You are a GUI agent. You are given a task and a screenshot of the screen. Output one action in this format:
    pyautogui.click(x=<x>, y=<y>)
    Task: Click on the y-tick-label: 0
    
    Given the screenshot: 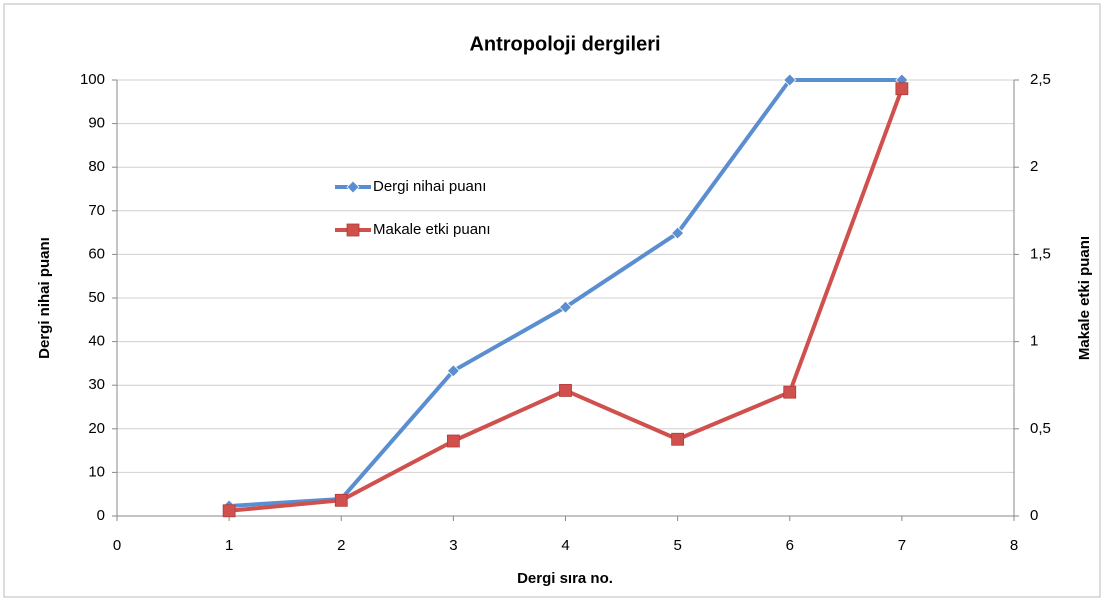 What is the action you would take?
    pyautogui.click(x=101, y=515)
    